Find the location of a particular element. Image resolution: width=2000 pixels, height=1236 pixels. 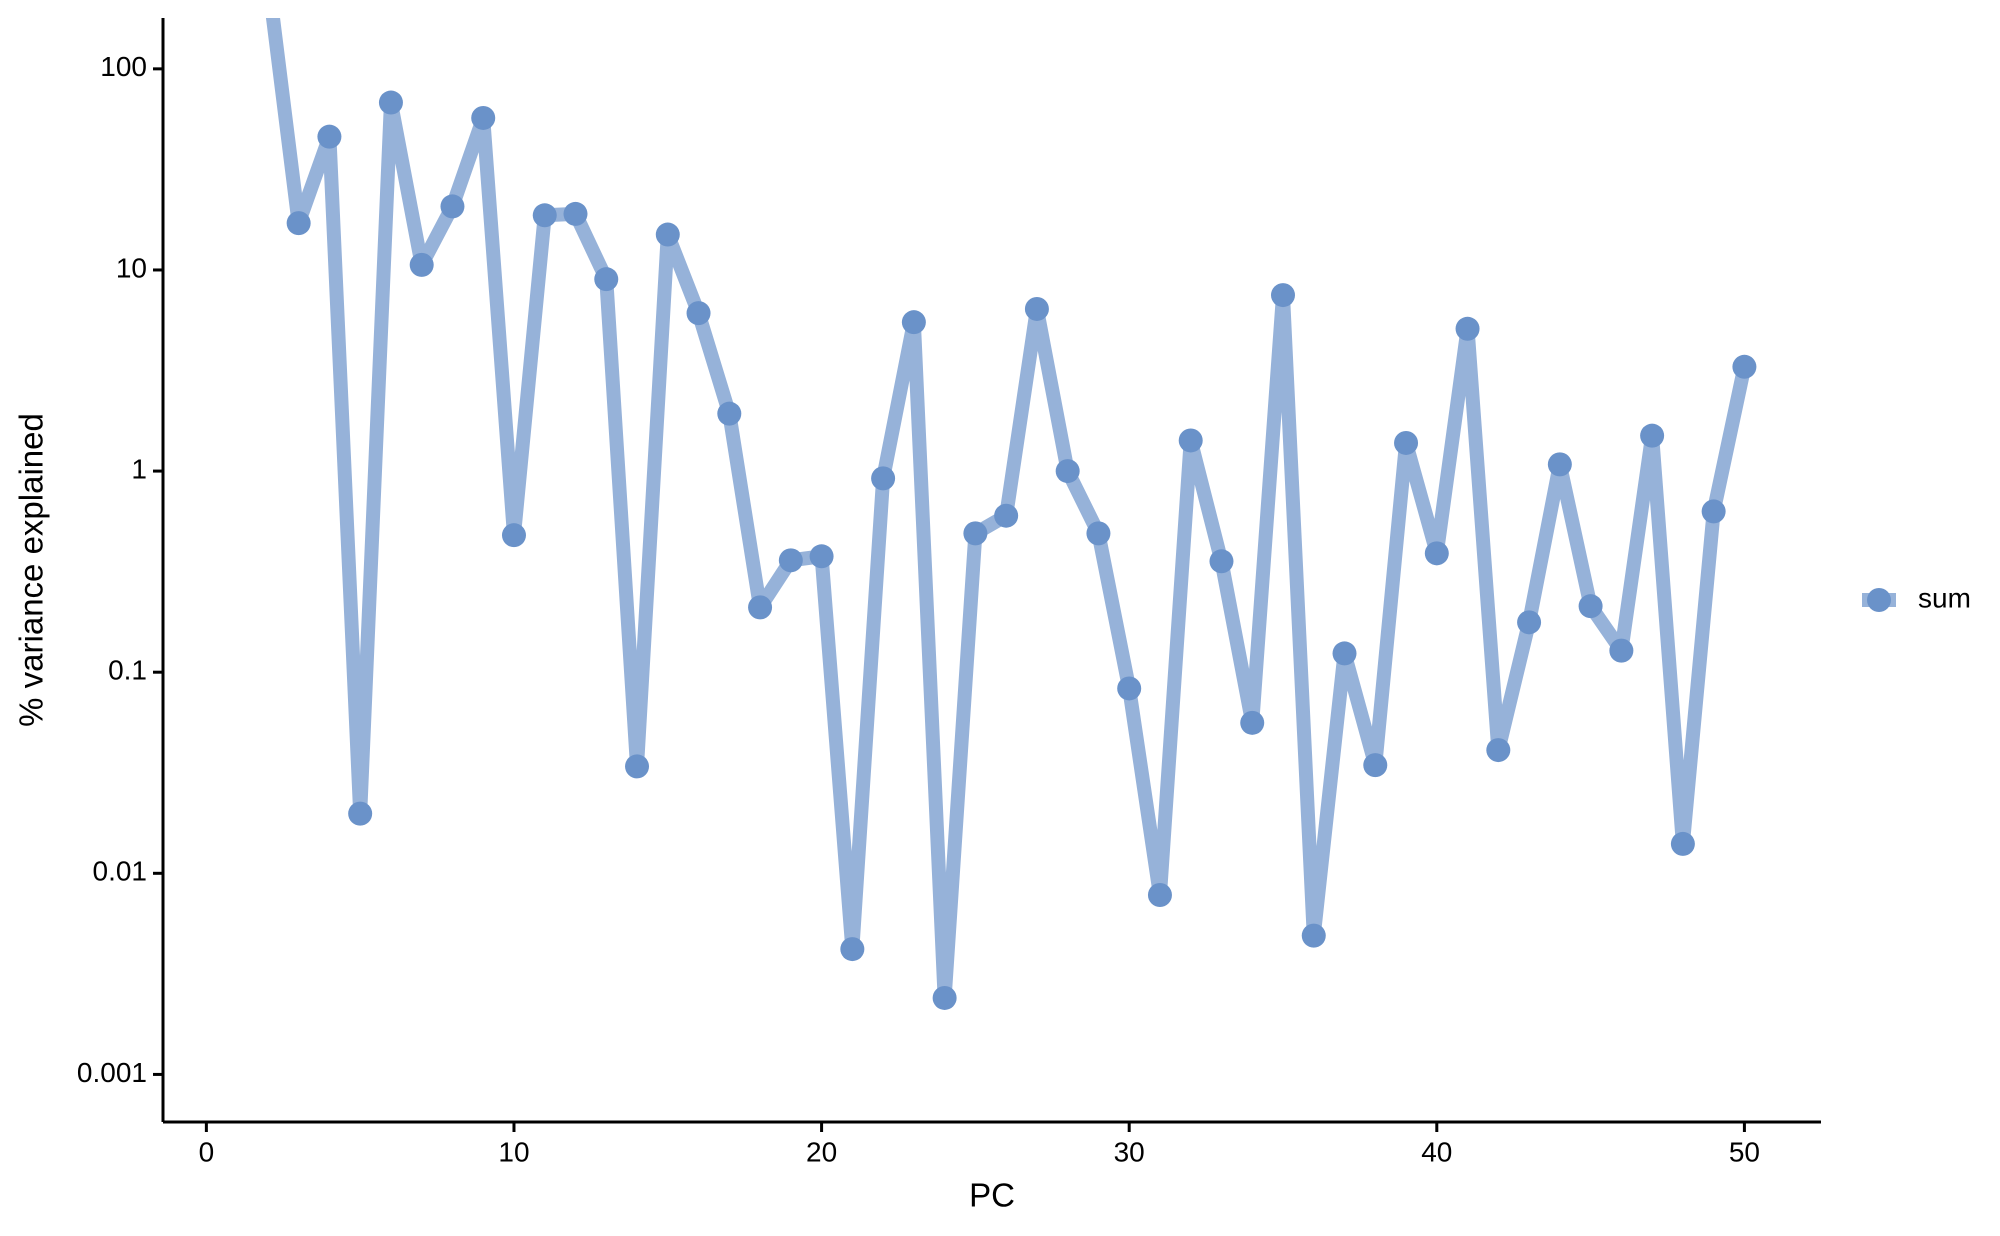

y-tick-label: 0.1 is located at coordinates (127, 670).